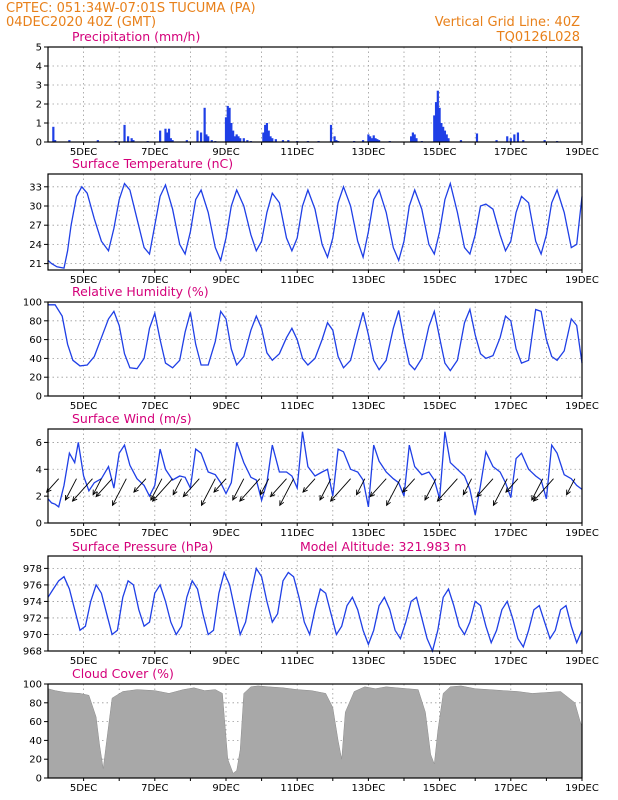  What do you see at coordinates (511, 152) in the screenshot?
I see `precipitation-xtick-label: 17DEC` at bounding box center [511, 152].